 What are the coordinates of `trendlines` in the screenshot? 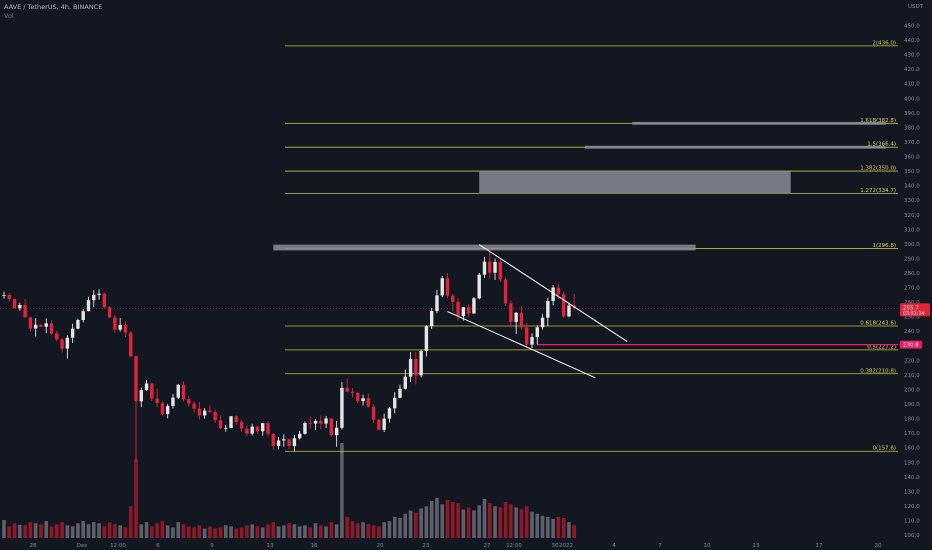 It's located at (537, 311).